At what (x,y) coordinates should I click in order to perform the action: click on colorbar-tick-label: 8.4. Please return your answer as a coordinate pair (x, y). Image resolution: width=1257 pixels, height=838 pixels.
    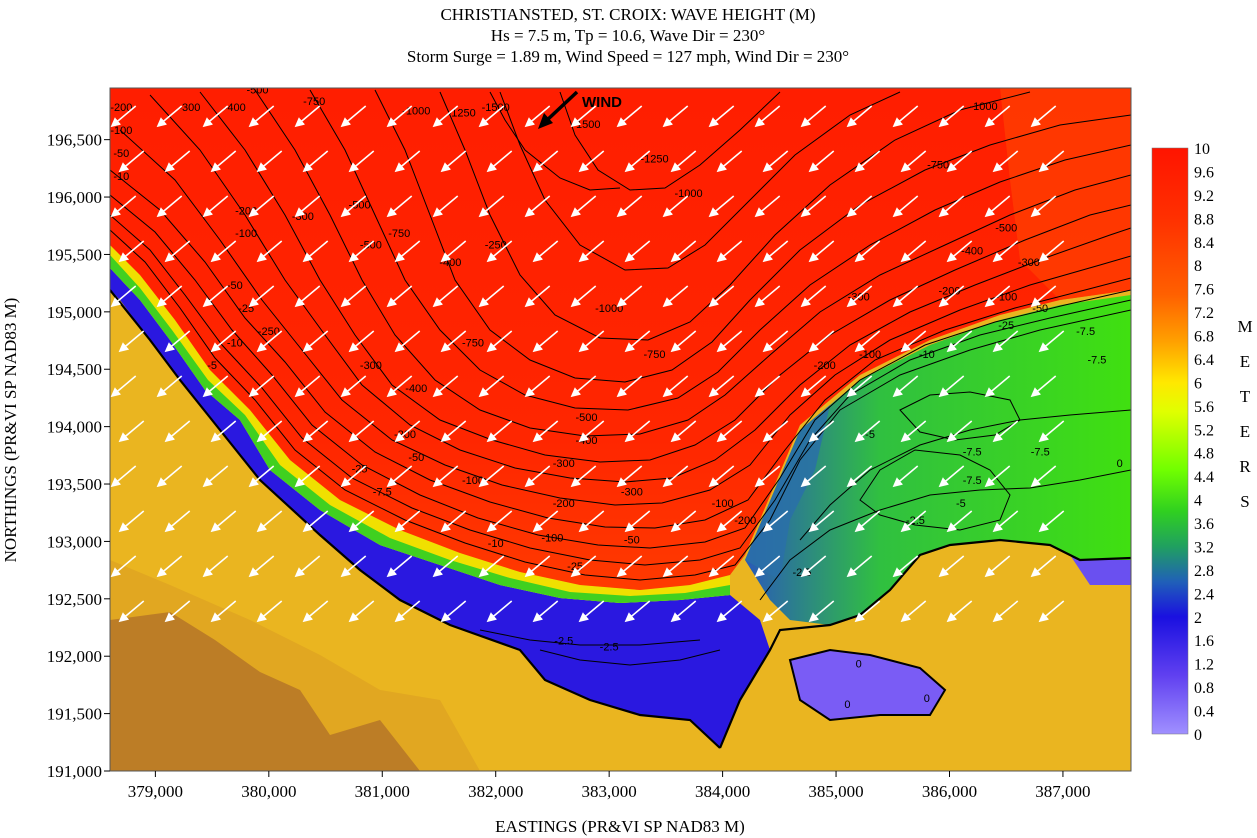
    Looking at the image, I should click on (1204, 243).